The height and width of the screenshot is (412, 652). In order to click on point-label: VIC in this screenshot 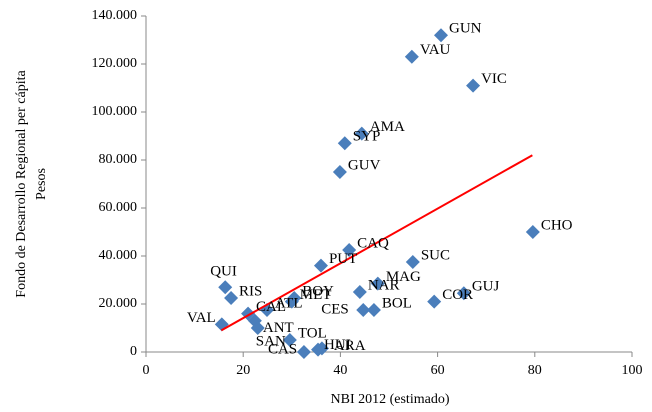, I will do `click(494, 79)`.